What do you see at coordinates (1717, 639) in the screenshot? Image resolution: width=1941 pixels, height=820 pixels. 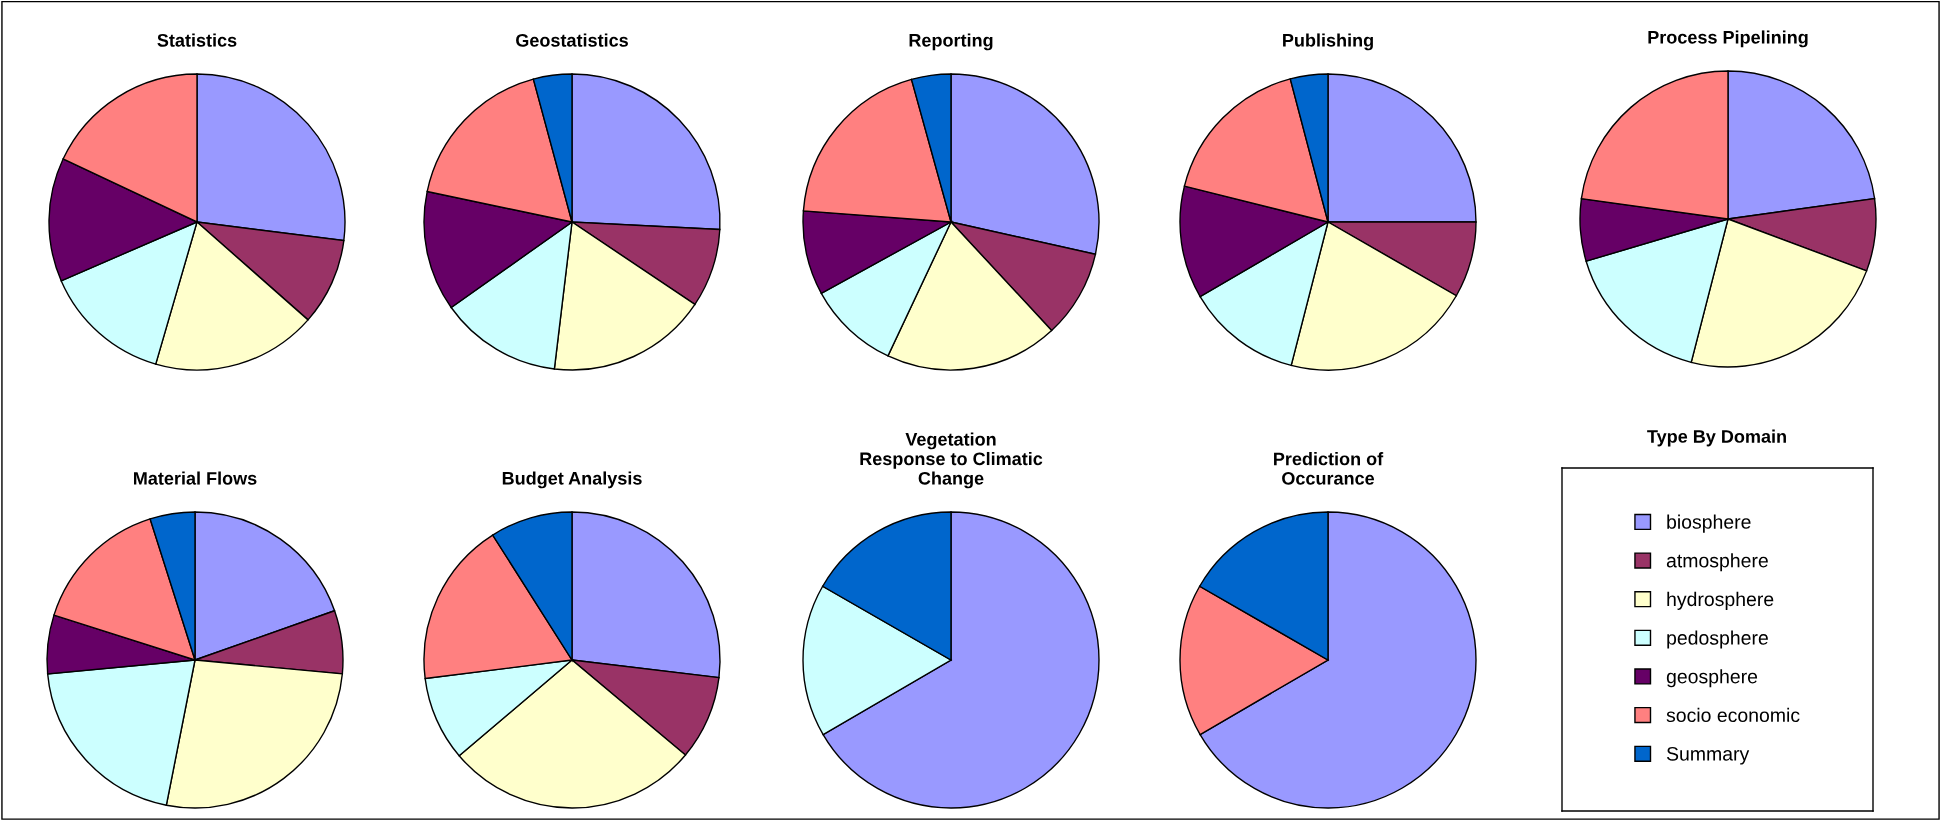 I see `legend-label: pedosphere` at bounding box center [1717, 639].